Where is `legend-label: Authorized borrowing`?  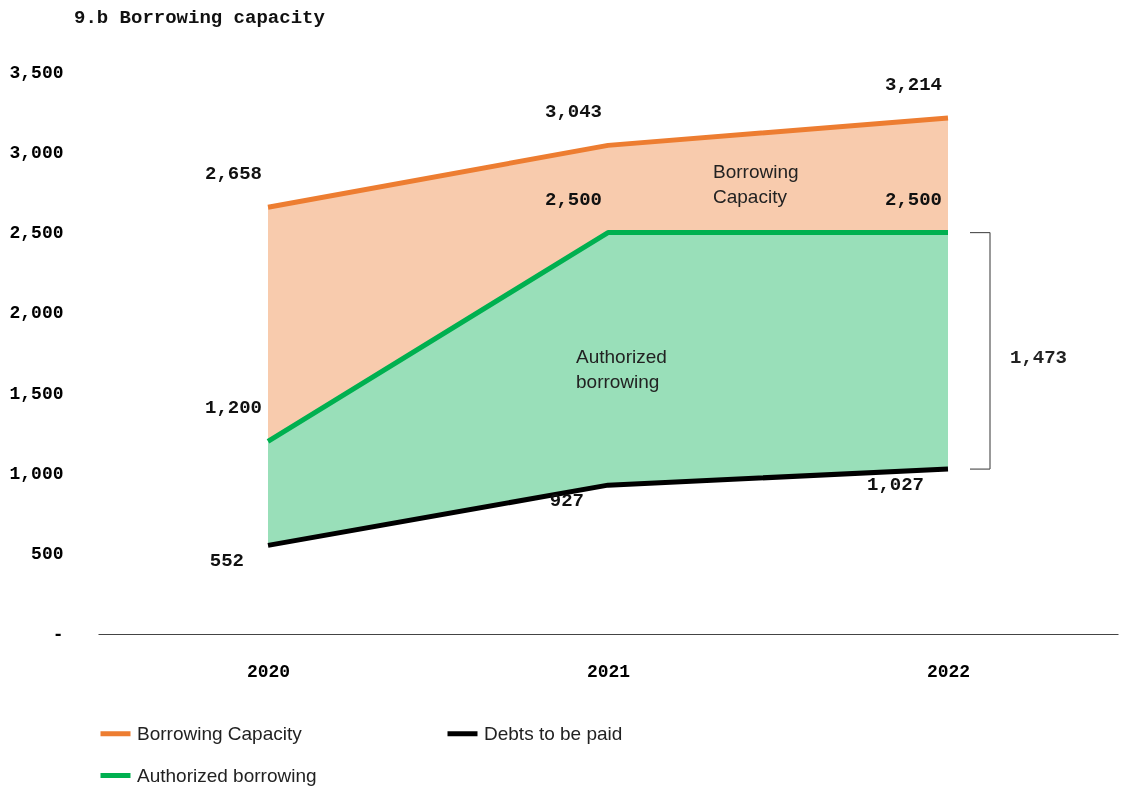 legend-label: Authorized borrowing is located at coordinates (227, 775).